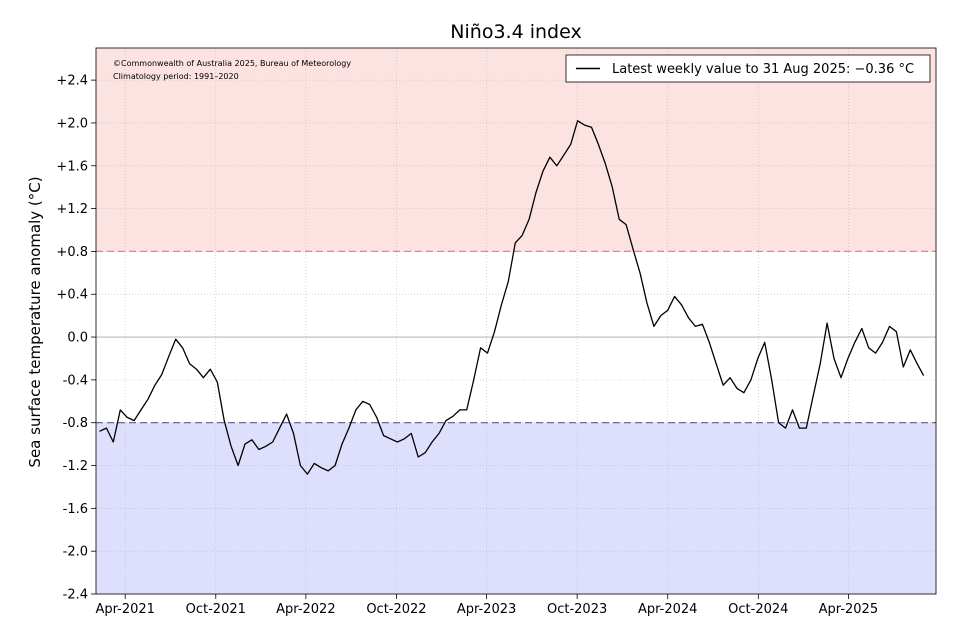 The height and width of the screenshot is (640, 960). I want to click on credit-line-climatology: Climatology period: 1991–2020, so click(176, 76).